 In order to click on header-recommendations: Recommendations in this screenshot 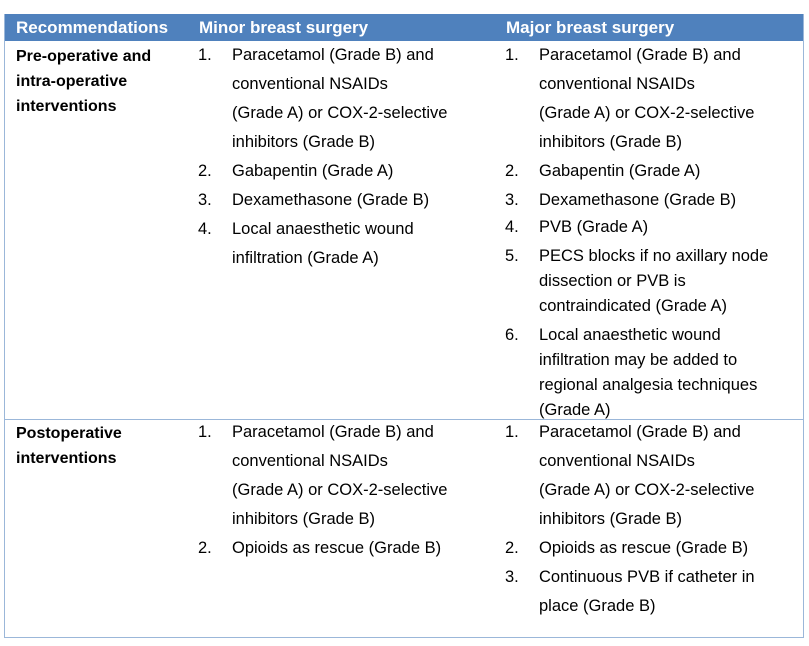, I will do `click(92, 27)`.